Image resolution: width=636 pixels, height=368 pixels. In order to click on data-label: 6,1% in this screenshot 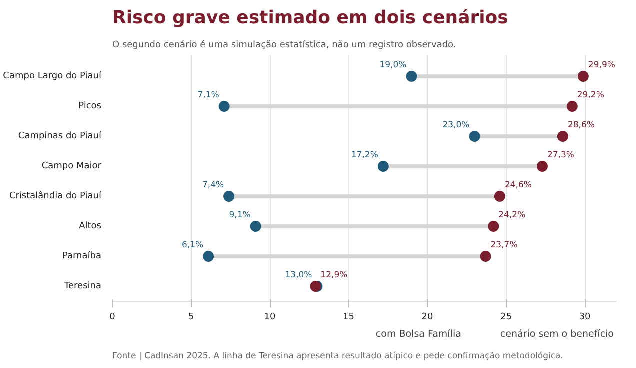, I will do `click(193, 245)`.